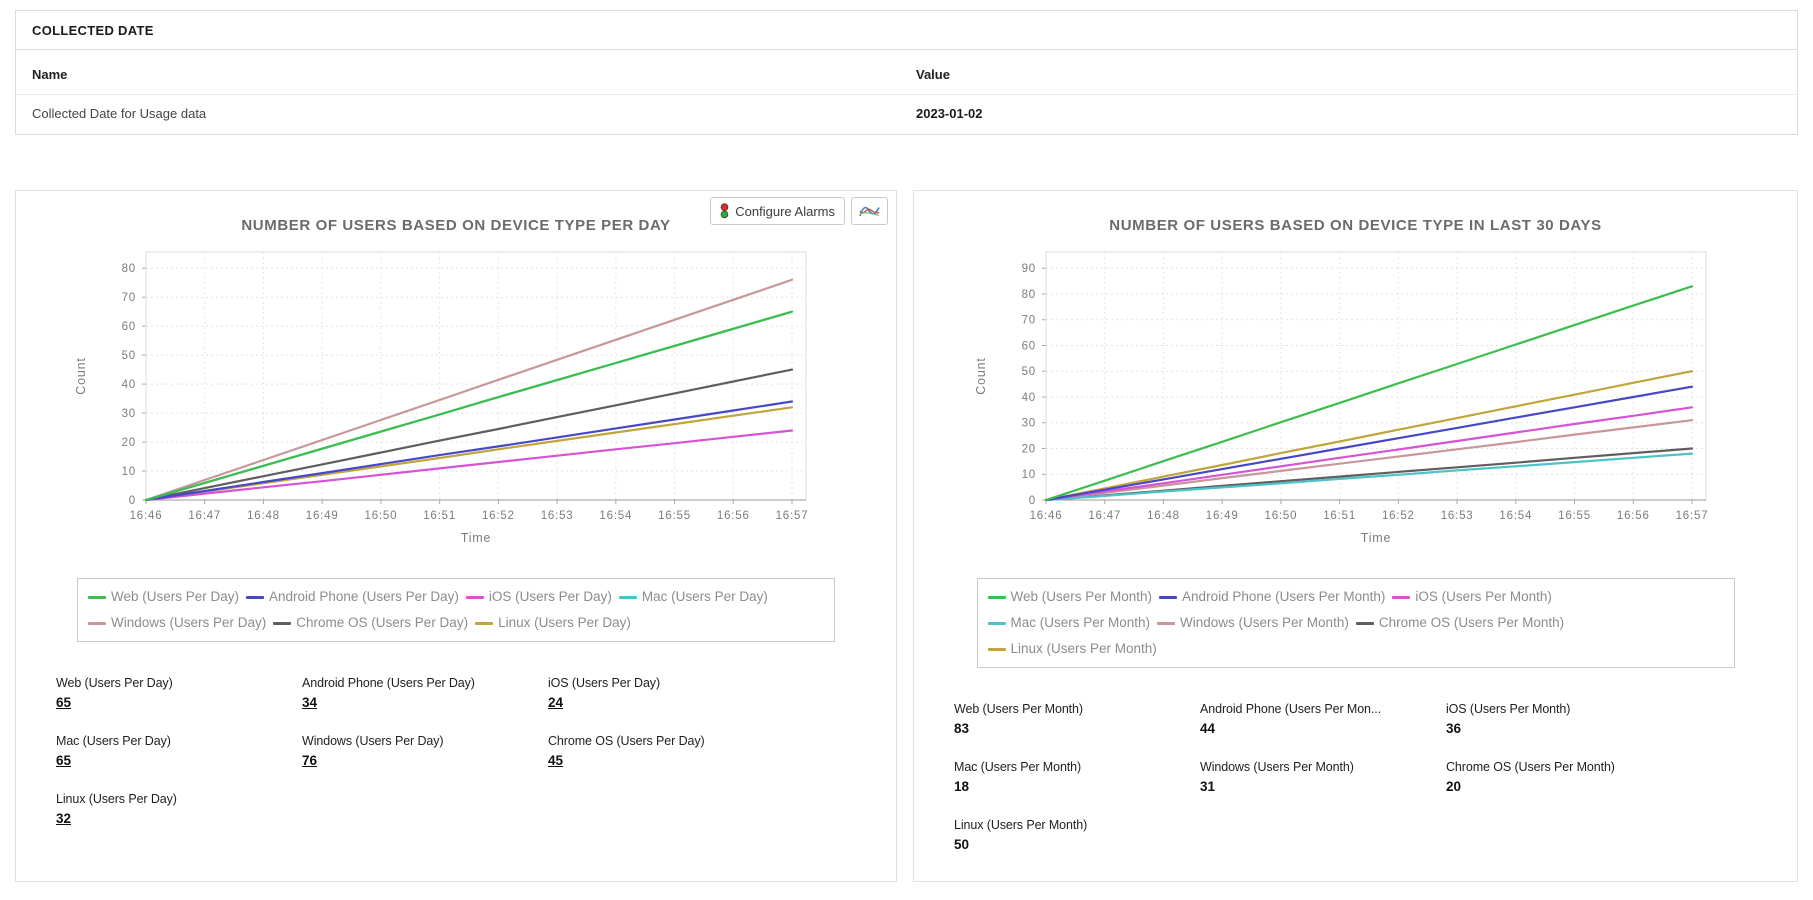  Describe the element at coordinates (777, 211) in the screenshot. I see `configure-alarms-button: Configure Alarms` at that location.